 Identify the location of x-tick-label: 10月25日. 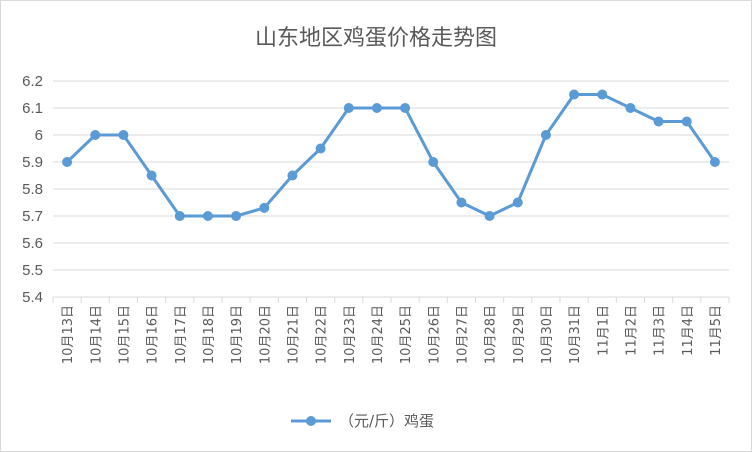
(406, 334).